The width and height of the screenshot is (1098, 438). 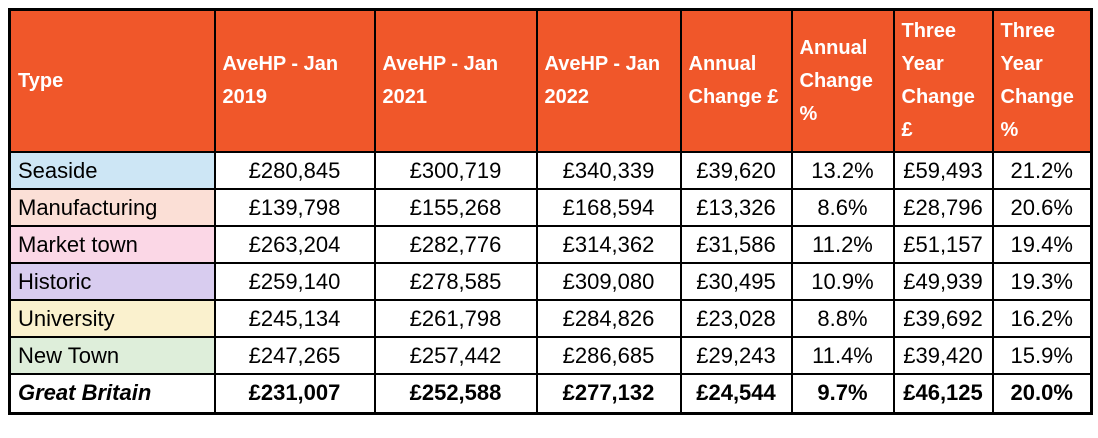 I want to click on col-header-three-year-change-gbp: Three Year Change £, so click(x=943, y=80).